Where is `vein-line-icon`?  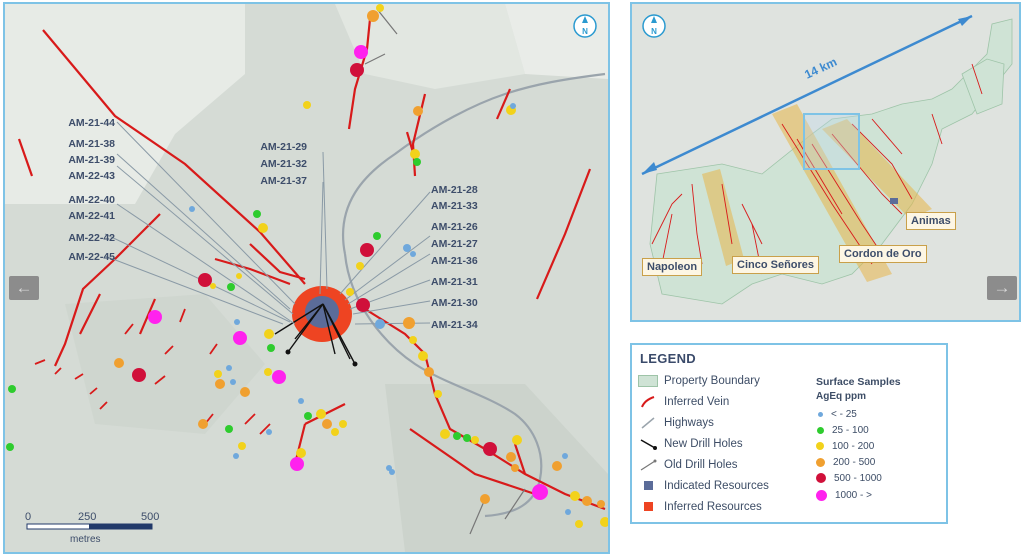 vein-line-icon is located at coordinates (648, 402).